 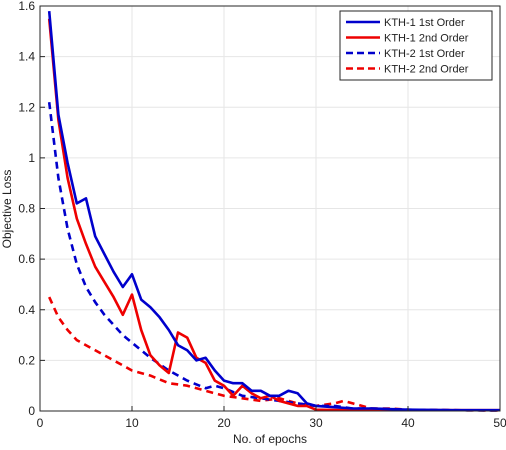 What do you see at coordinates (132, 423) in the screenshot?
I see `x-tick-label: 10` at bounding box center [132, 423].